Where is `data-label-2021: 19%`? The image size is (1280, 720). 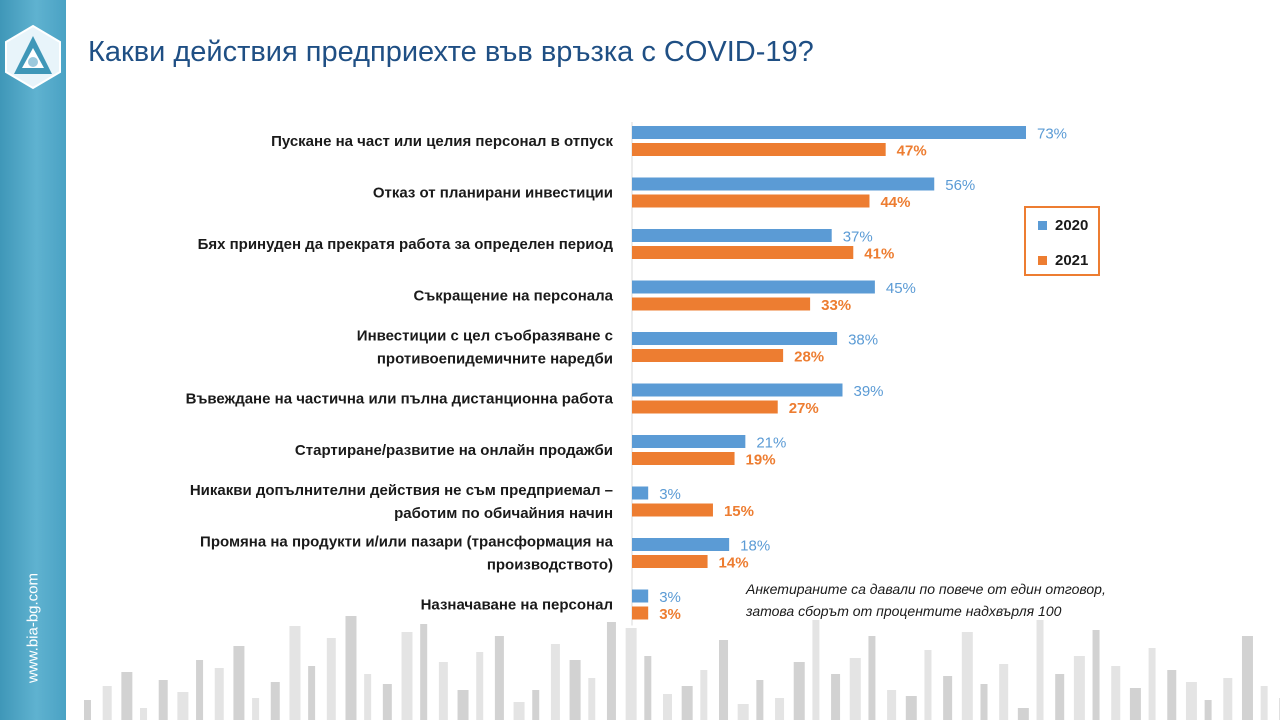
data-label-2021: 19% is located at coordinates (761, 460).